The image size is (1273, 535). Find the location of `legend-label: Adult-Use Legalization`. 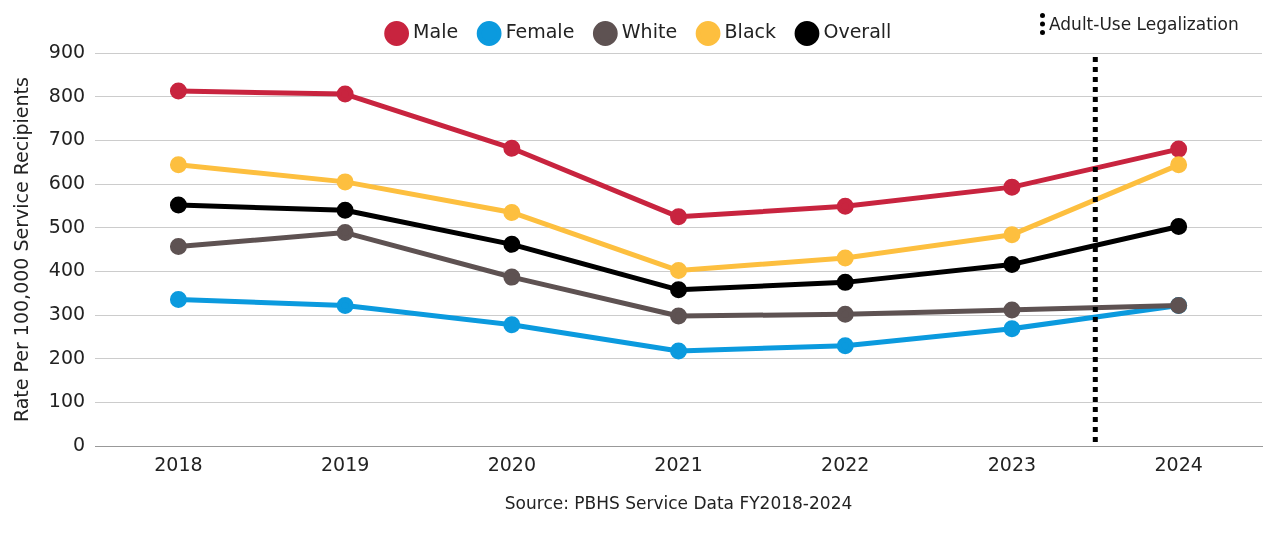

legend-label: Adult-Use Legalization is located at coordinates (1144, 24).